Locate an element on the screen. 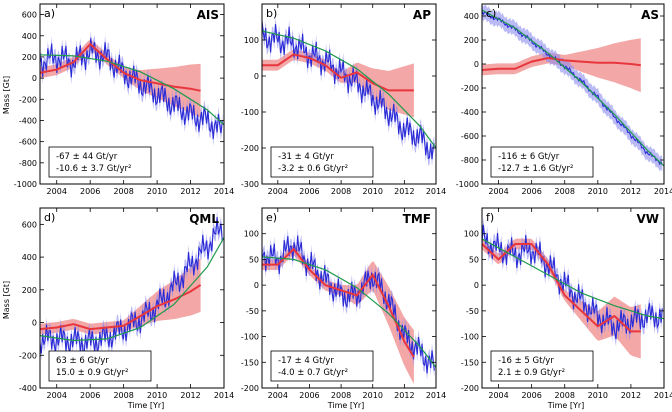  fit-acceleration-text: -3.2 ± 0.6 Gt/yr² is located at coordinates (313, 169).